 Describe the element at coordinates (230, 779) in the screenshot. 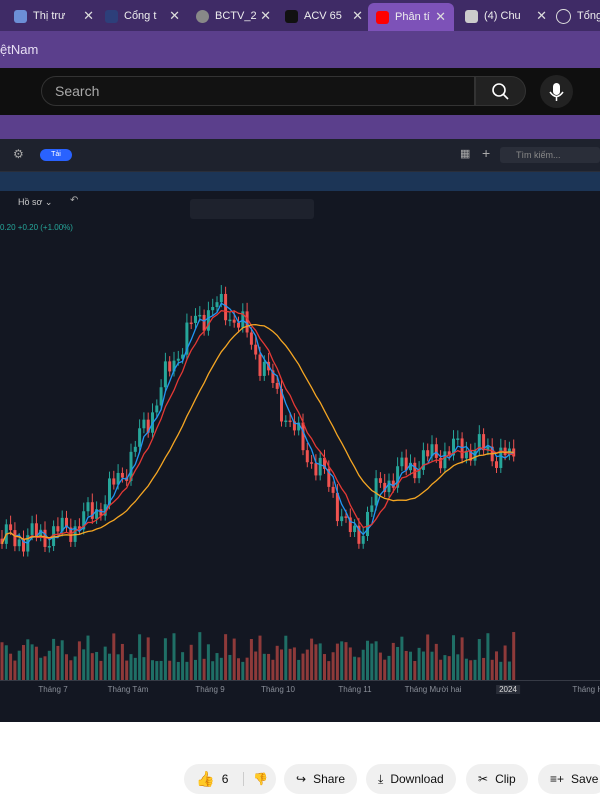

I see `like-button: 👍 6 👎` at that location.